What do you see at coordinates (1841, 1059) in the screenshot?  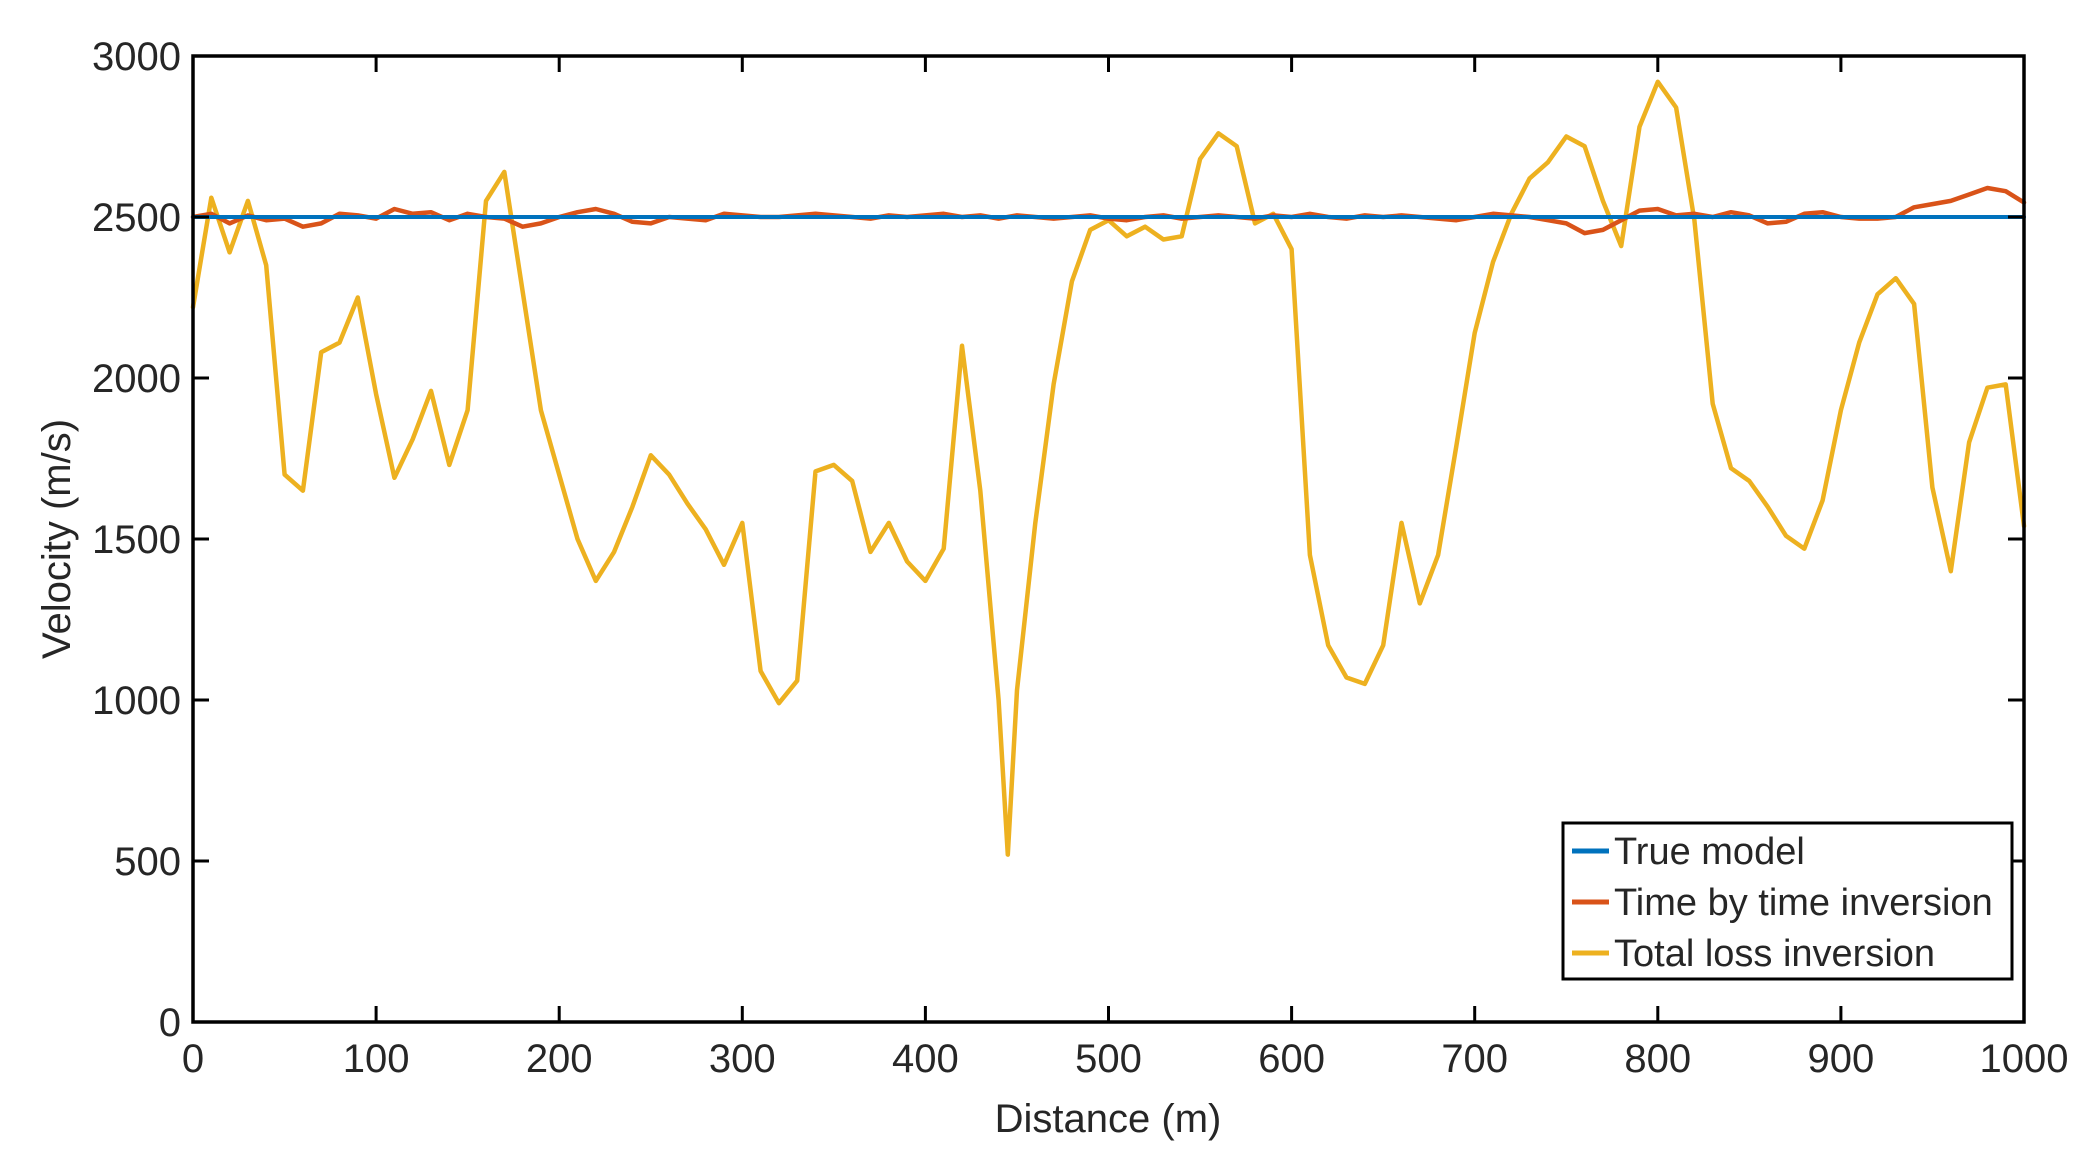 I see `x-tick-label: 900` at bounding box center [1841, 1059].